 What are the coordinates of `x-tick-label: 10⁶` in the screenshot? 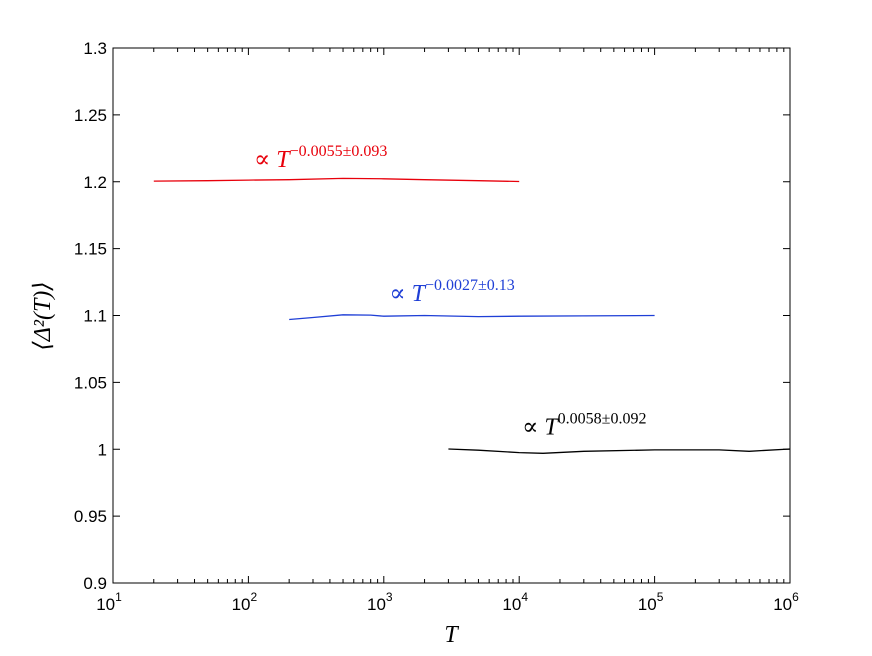 It's located at (786, 602).